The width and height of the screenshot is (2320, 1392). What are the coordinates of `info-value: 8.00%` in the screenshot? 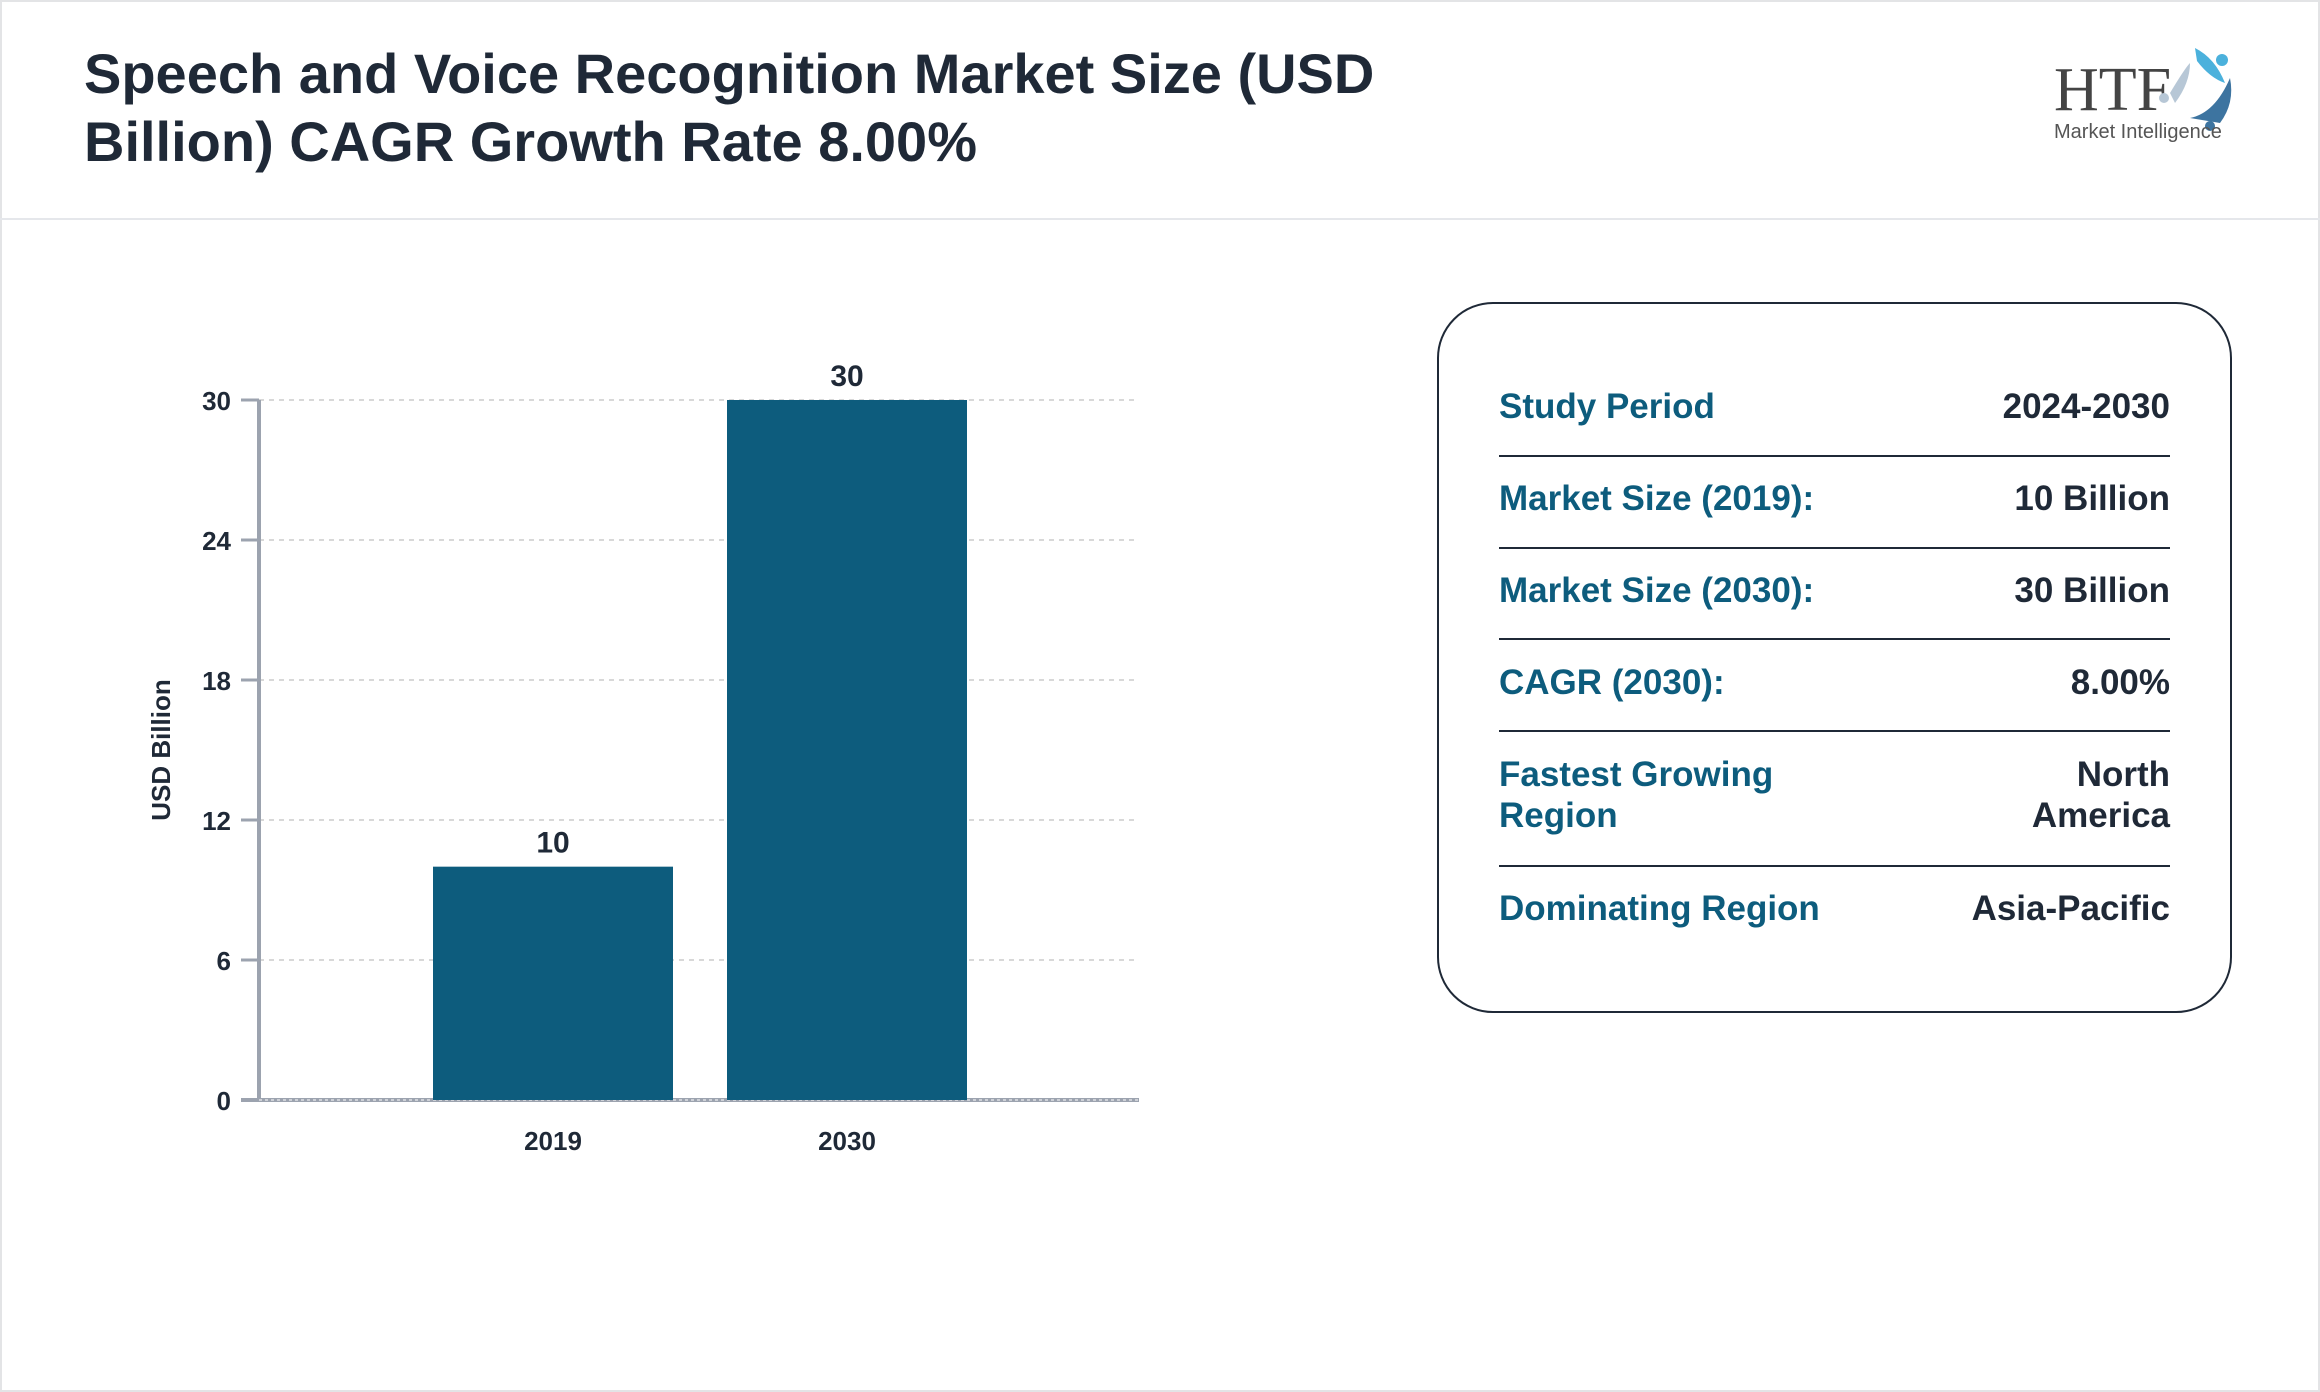 It's located at (2120, 682).